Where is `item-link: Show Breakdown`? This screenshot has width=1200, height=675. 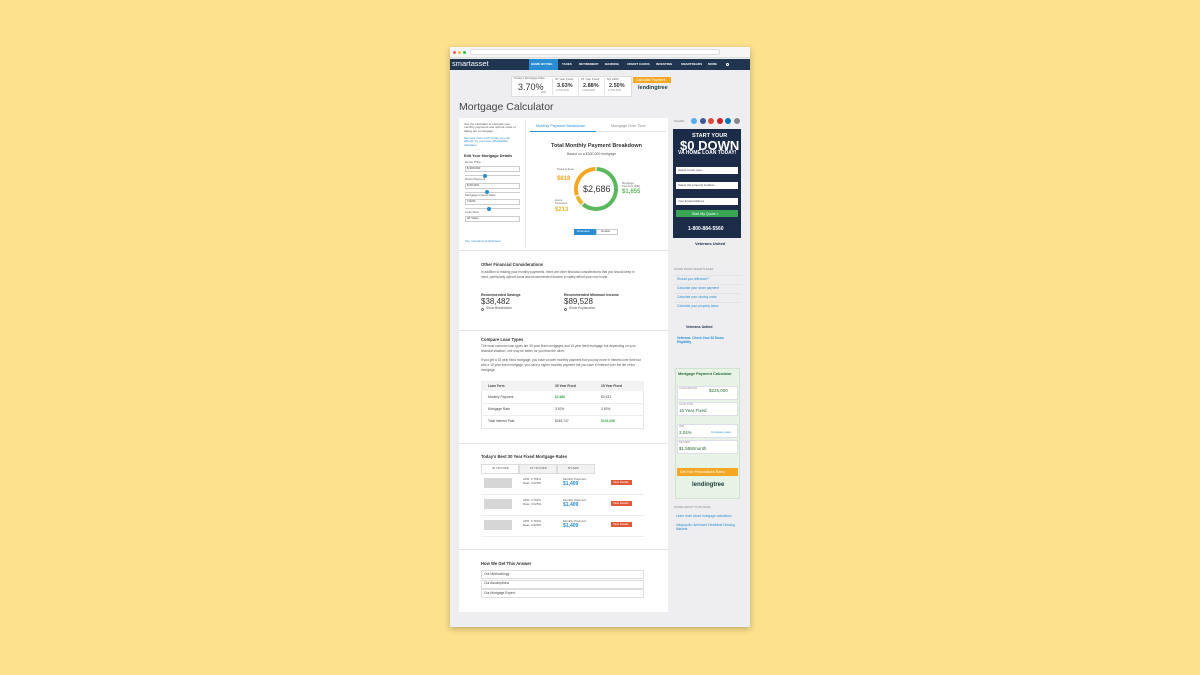 item-link: Show Breakdown is located at coordinates (499, 308).